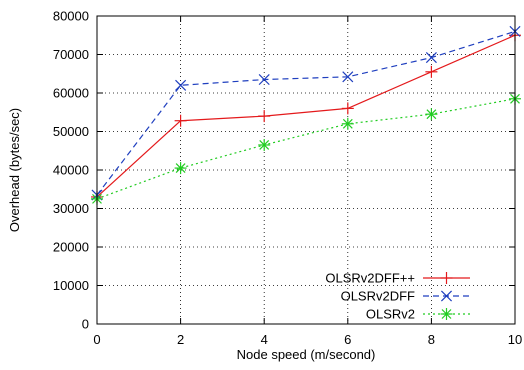  What do you see at coordinates (264, 339) in the screenshot?
I see `x-tick-label: 4` at bounding box center [264, 339].